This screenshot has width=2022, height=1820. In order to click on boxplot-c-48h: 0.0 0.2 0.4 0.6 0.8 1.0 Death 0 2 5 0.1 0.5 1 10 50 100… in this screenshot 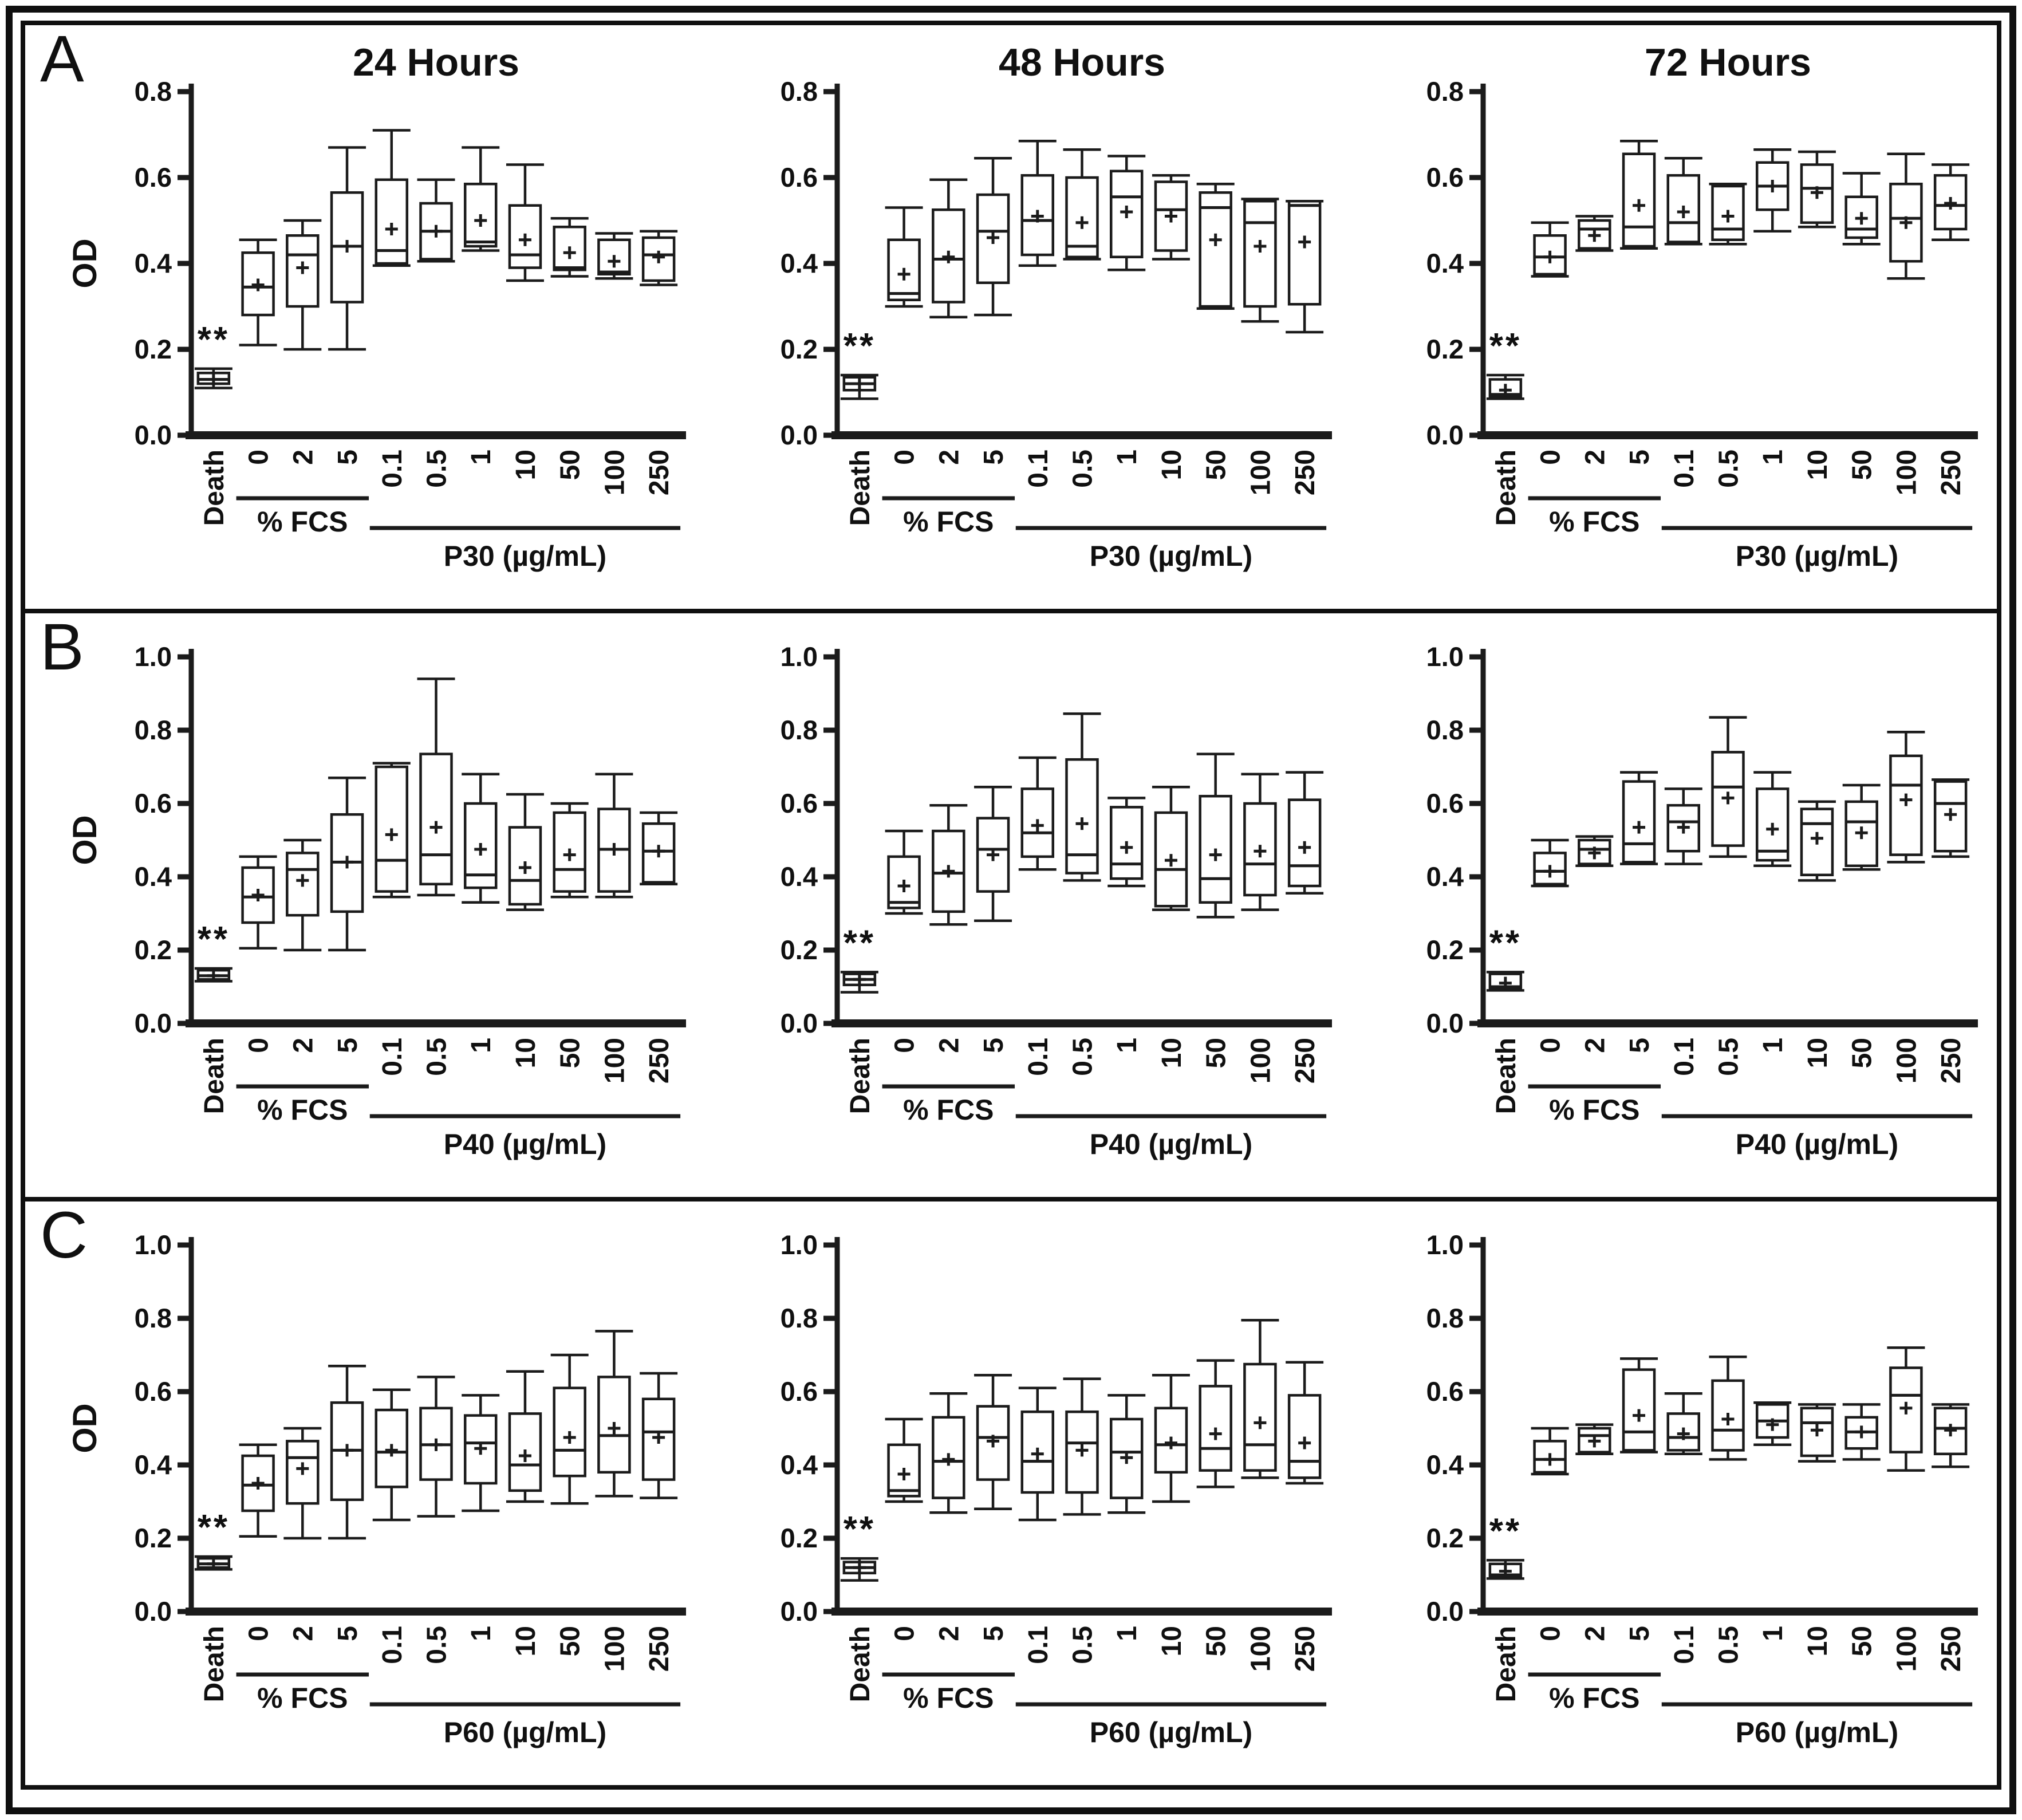, I will do `click(1056, 1489)`.